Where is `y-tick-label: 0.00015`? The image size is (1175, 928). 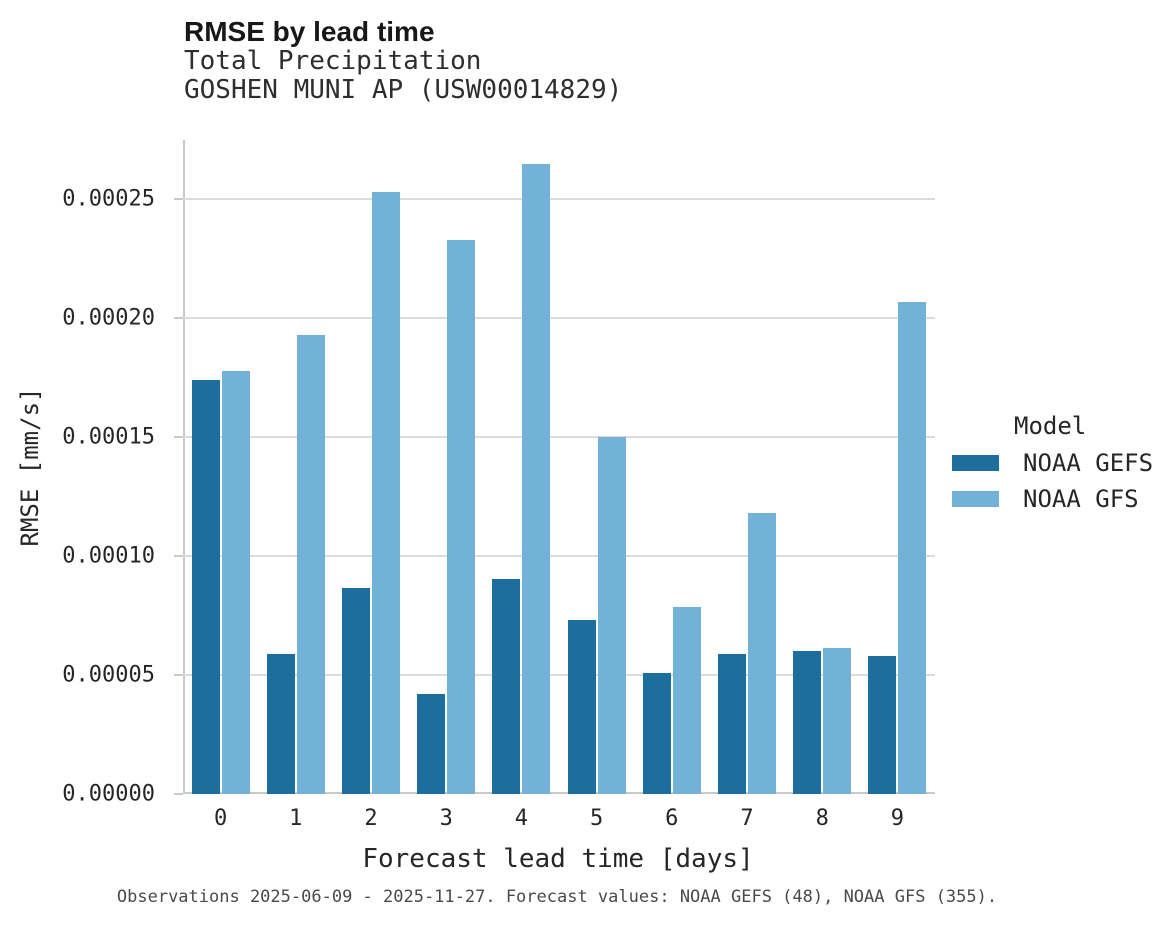
y-tick-label: 0.00015 is located at coordinates (108, 437).